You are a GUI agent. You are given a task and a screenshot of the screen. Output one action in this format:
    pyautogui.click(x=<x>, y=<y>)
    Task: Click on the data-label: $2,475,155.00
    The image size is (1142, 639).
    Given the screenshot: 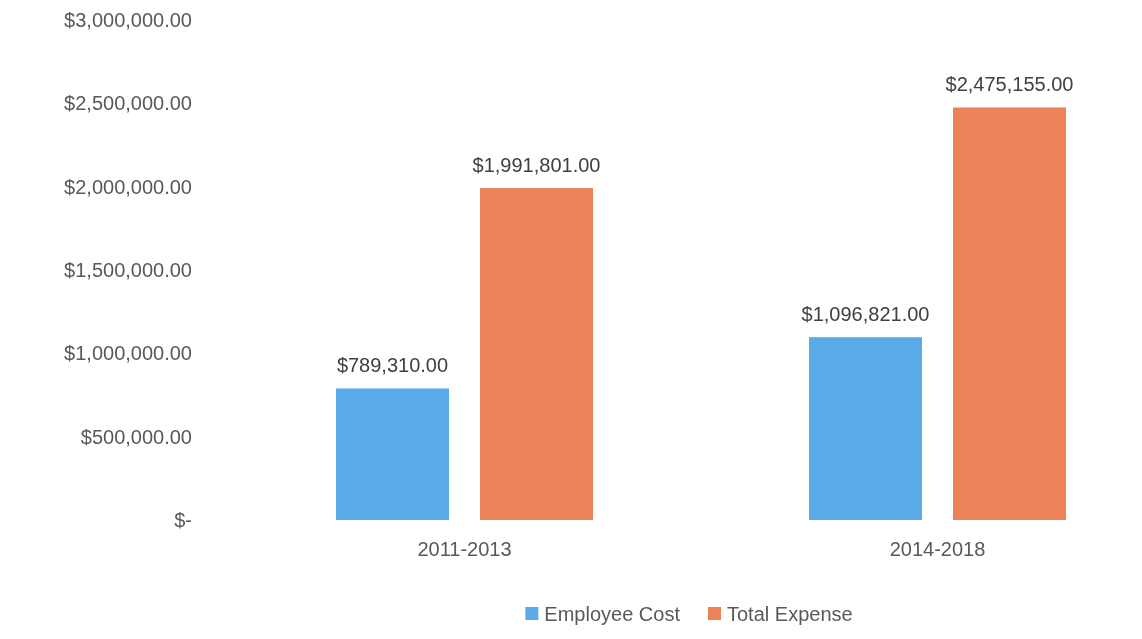 What is the action you would take?
    pyautogui.click(x=1009, y=84)
    